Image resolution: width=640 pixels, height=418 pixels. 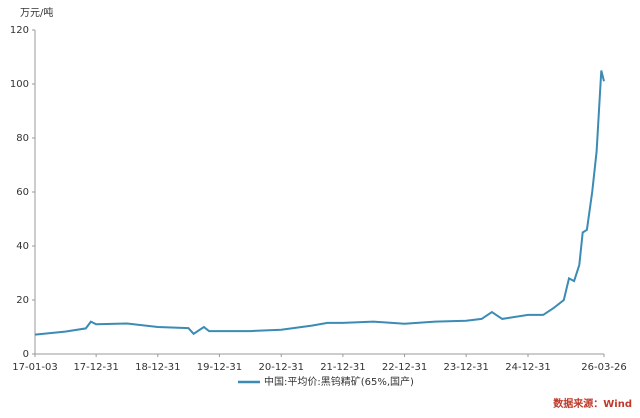 I want to click on y-tick-label: 60, so click(x=22, y=192).